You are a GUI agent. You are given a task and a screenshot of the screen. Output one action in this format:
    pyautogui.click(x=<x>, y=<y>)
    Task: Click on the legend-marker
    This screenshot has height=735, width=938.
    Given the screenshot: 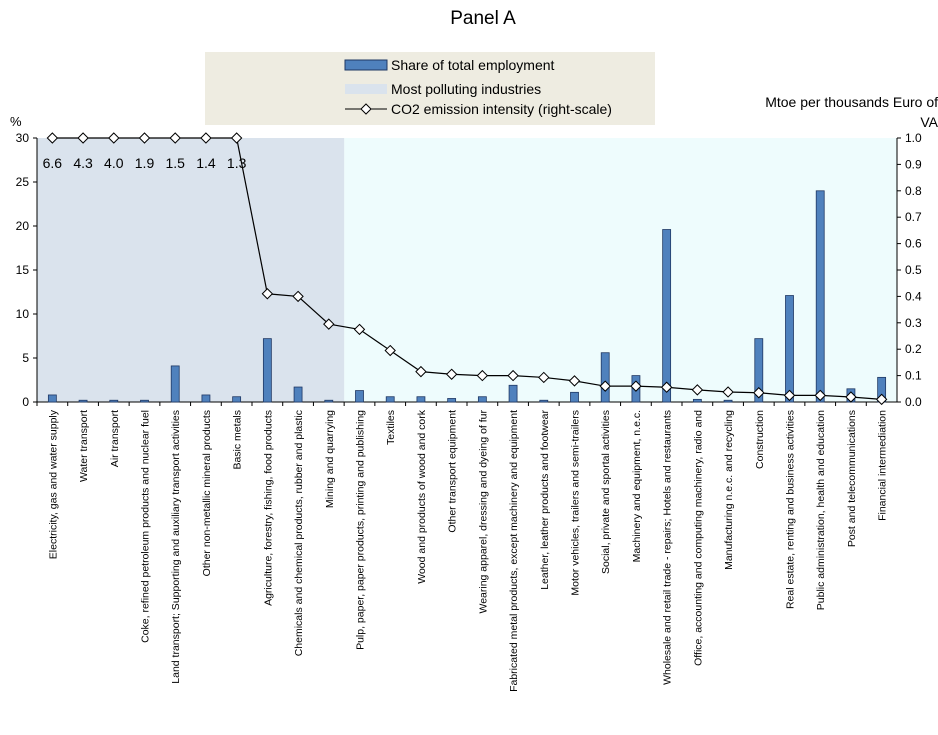 What is the action you would take?
    pyautogui.click(x=366, y=109)
    